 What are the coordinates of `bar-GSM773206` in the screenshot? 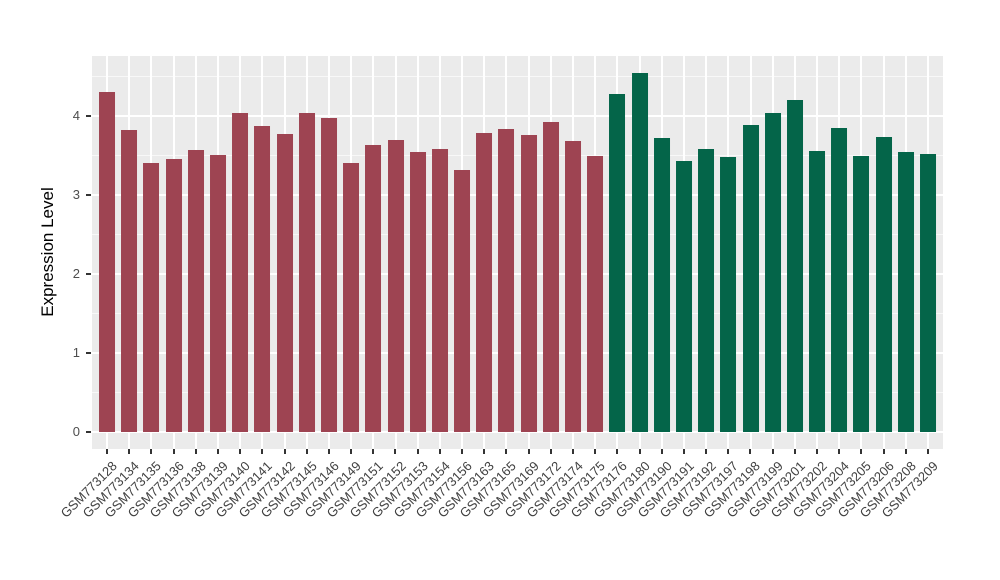 It's located at (883, 284).